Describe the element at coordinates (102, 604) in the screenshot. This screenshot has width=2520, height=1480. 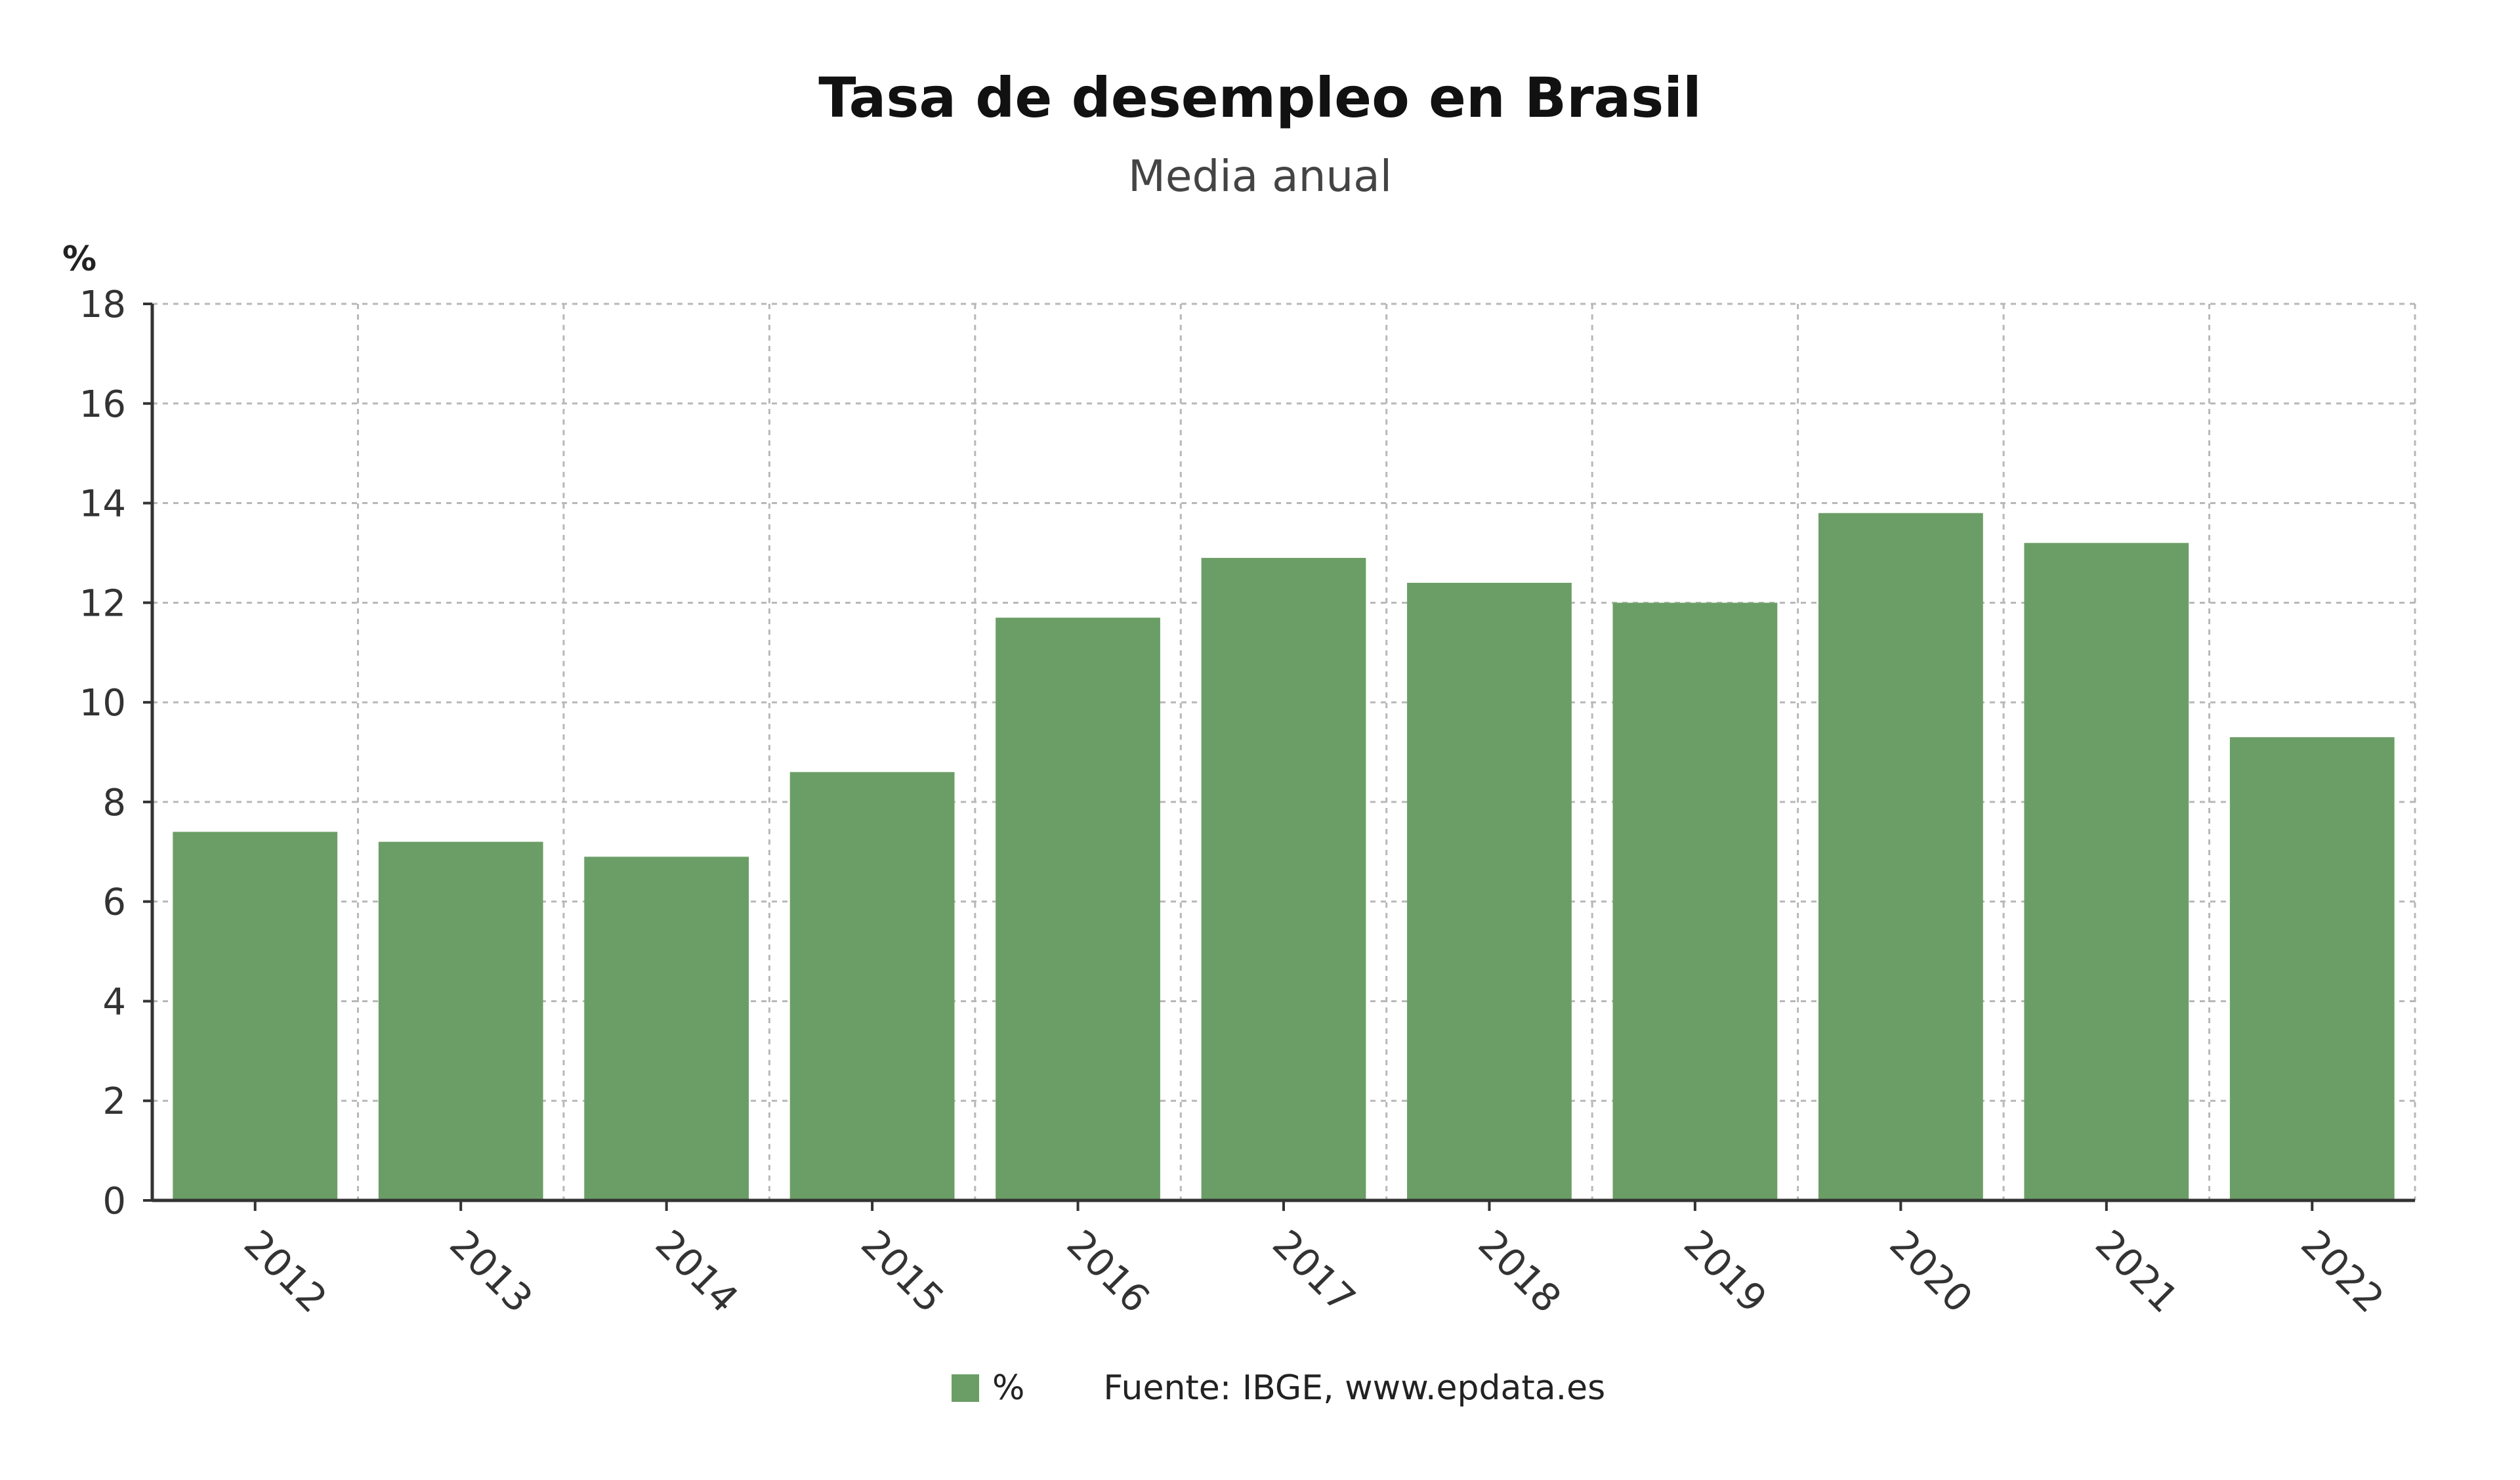
I see `y-tick-label: 12` at that location.